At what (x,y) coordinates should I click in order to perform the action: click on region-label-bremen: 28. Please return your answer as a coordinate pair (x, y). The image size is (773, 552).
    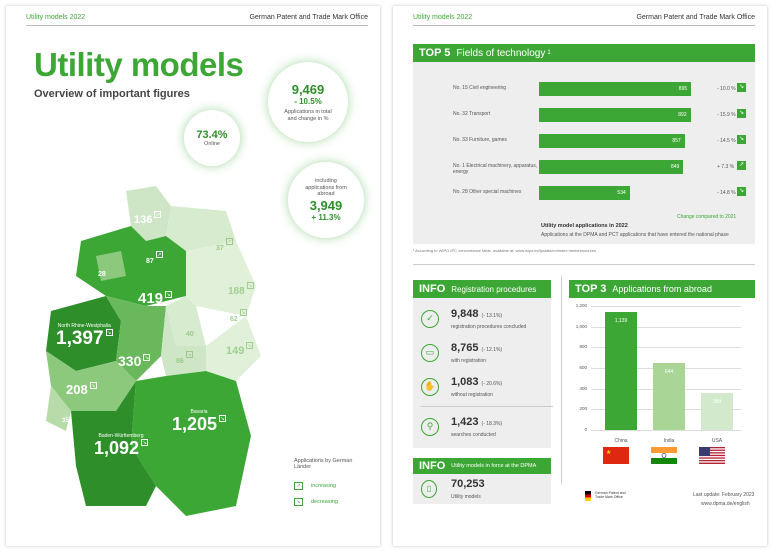
    Looking at the image, I should click on (102, 274).